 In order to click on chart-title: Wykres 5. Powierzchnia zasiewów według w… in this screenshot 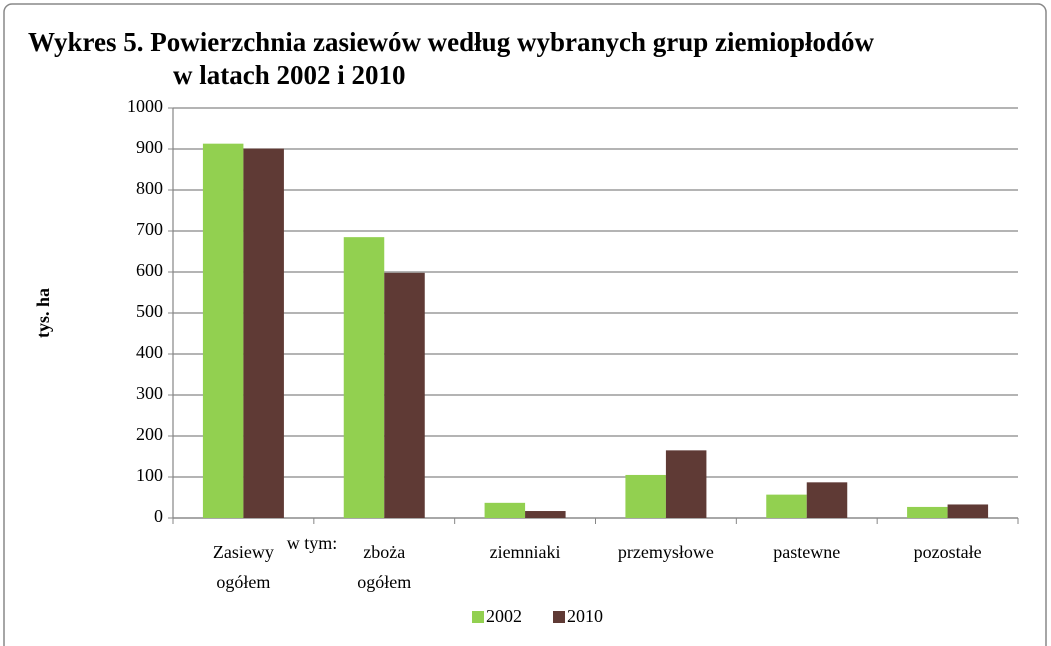, I will do `click(451, 42)`.